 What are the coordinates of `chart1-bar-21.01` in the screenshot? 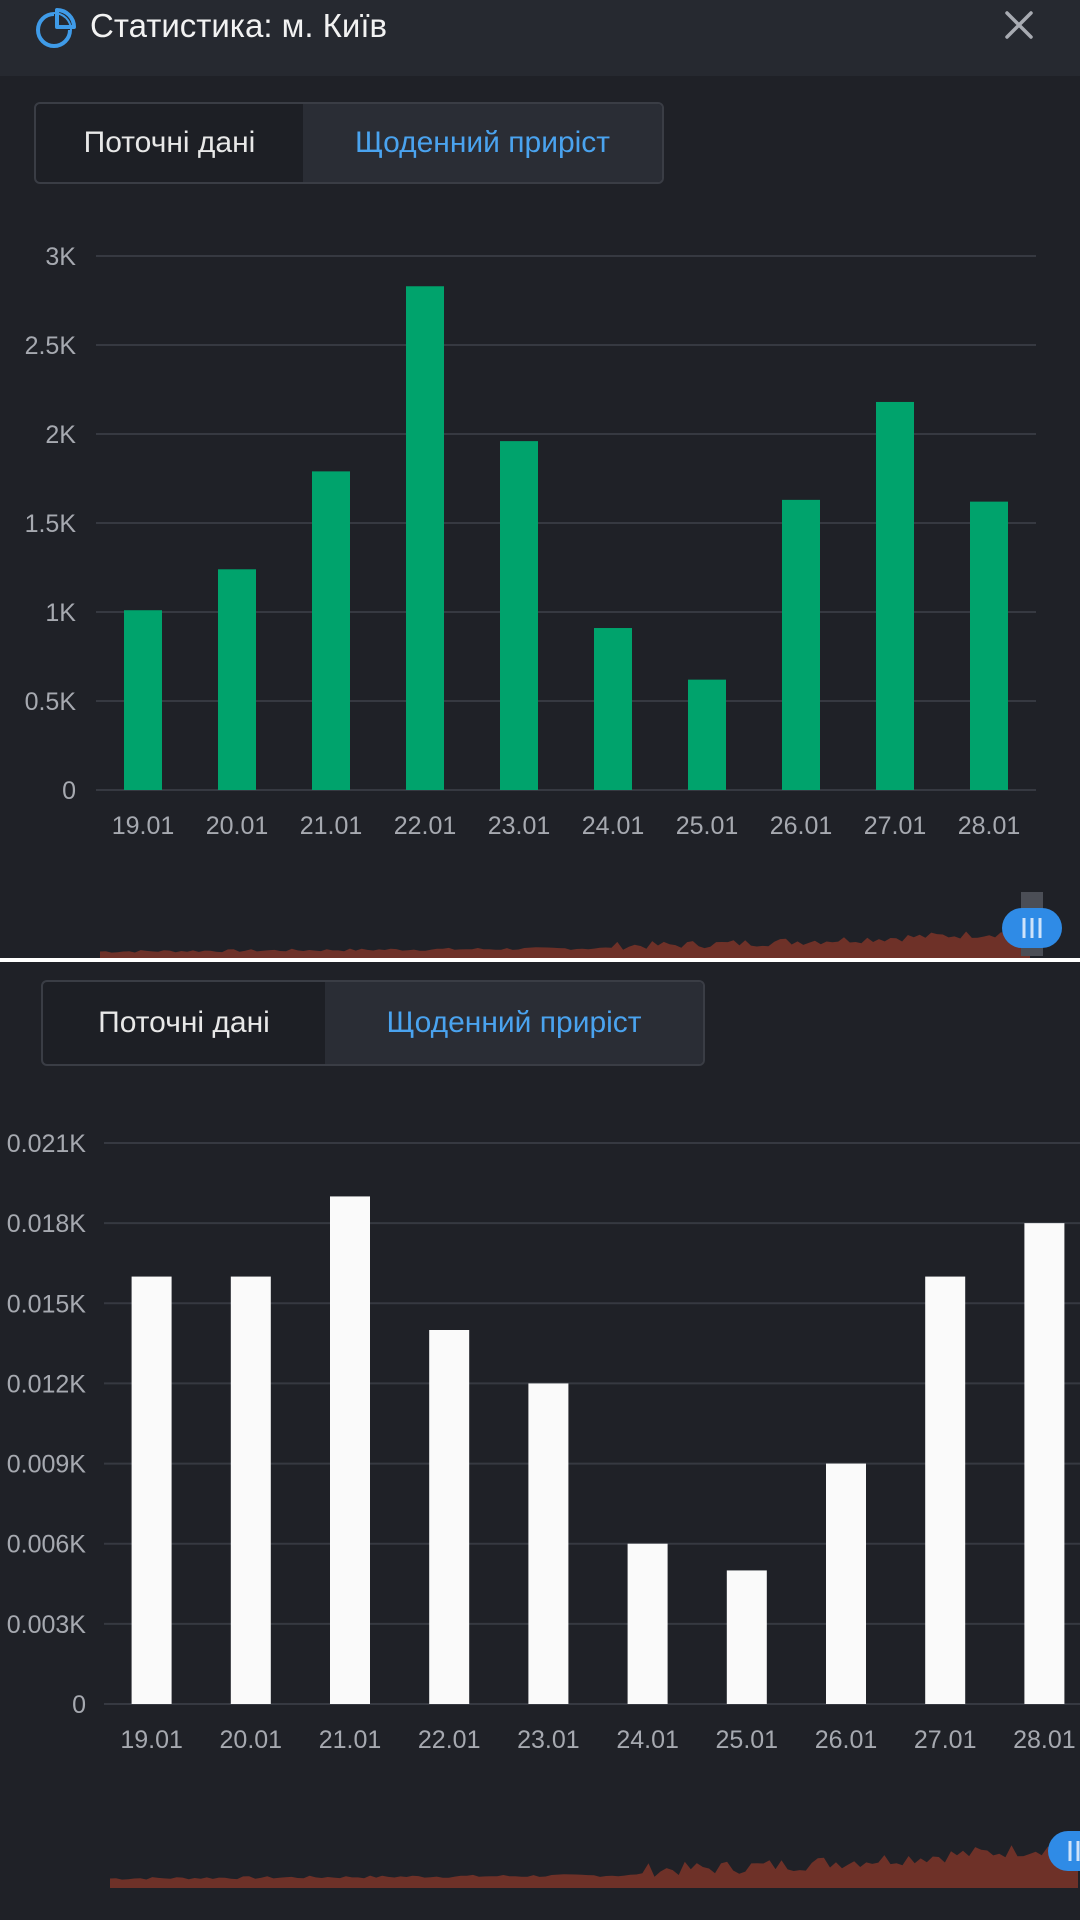 It's located at (331, 630).